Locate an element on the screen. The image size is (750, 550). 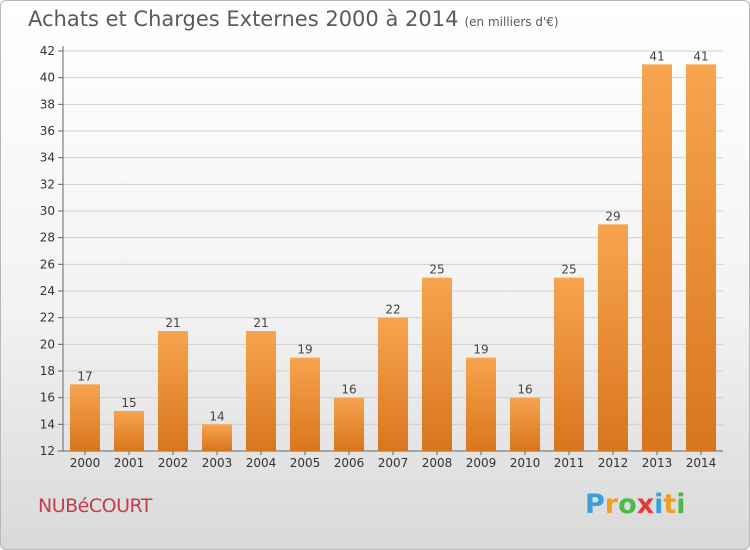
bar-value-label: 29 is located at coordinates (612, 216).